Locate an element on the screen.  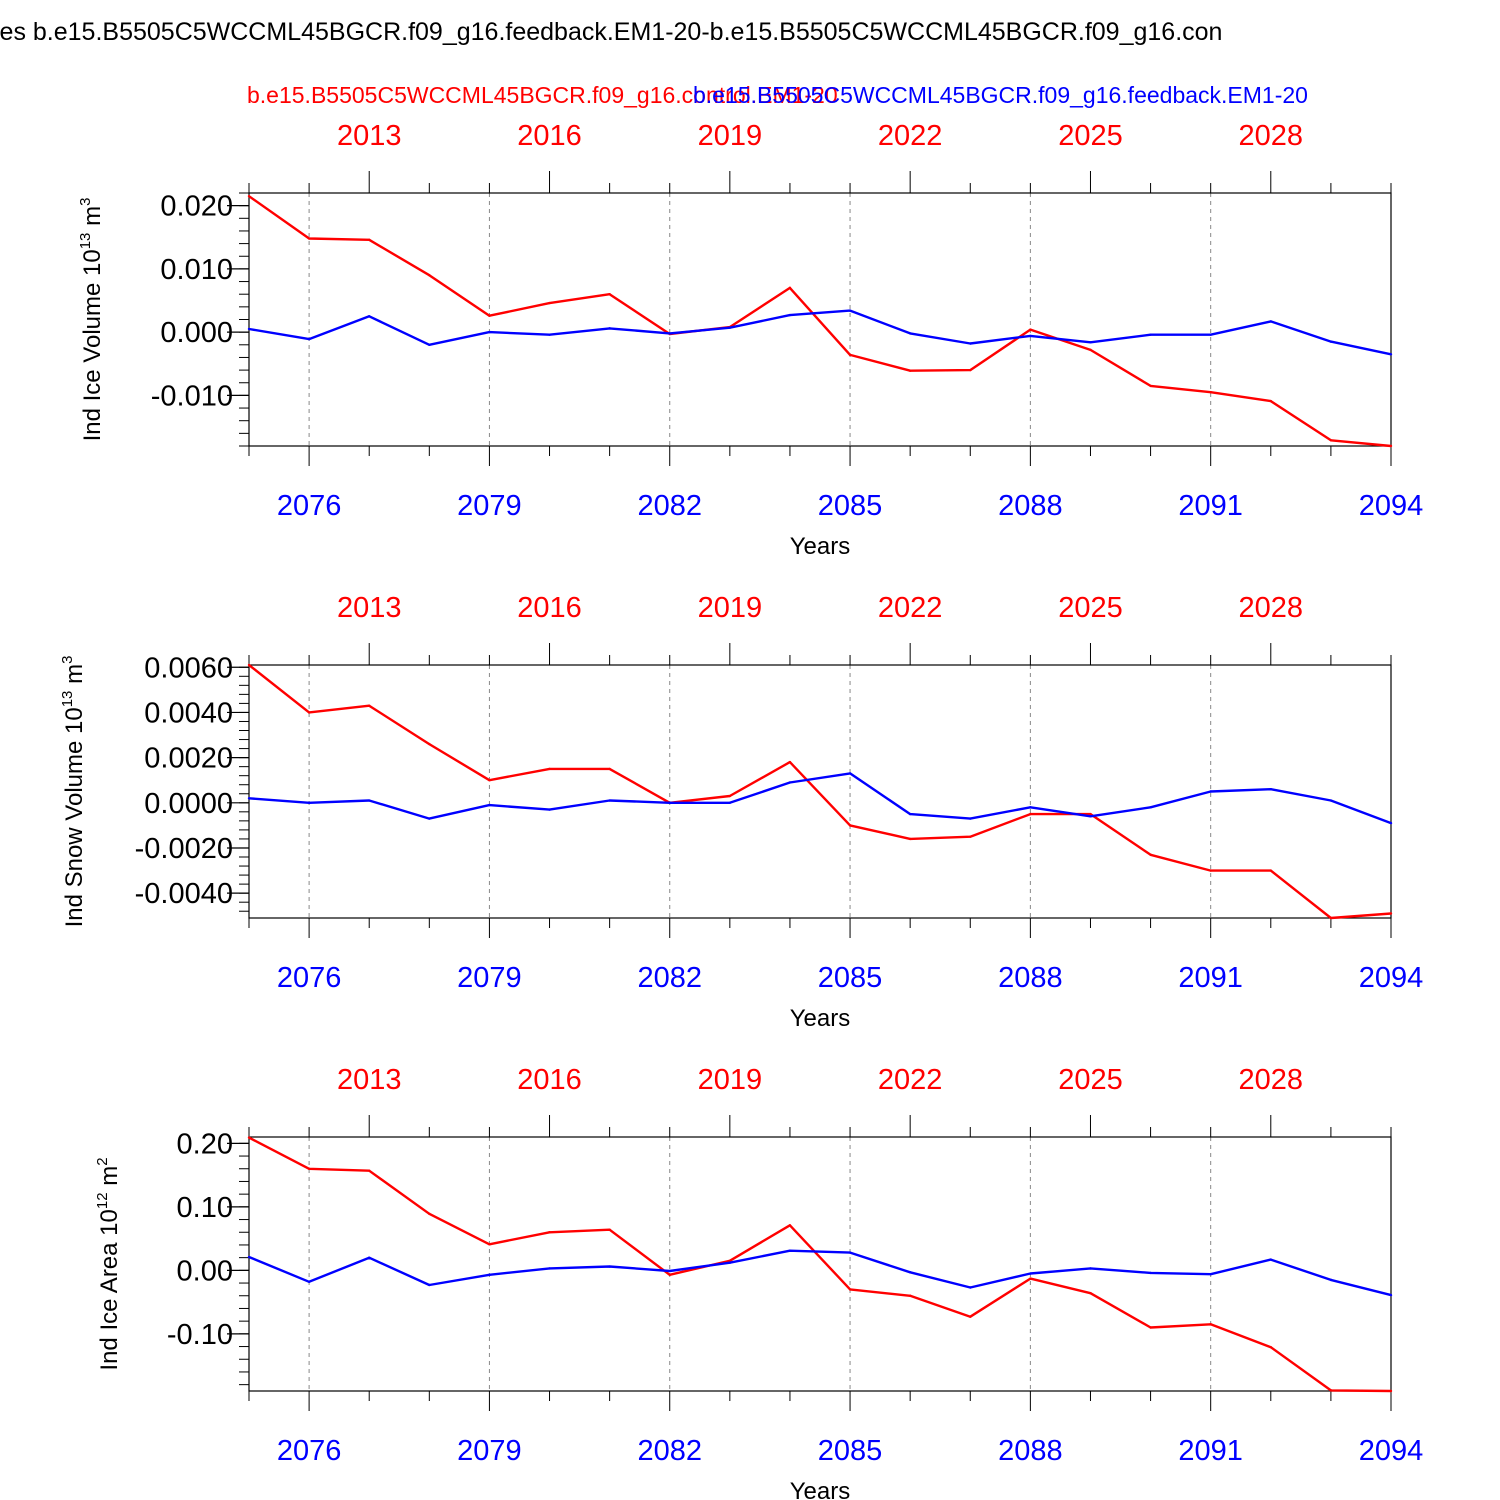
data-point-control-2090 is located at coordinates (1150, 1327).